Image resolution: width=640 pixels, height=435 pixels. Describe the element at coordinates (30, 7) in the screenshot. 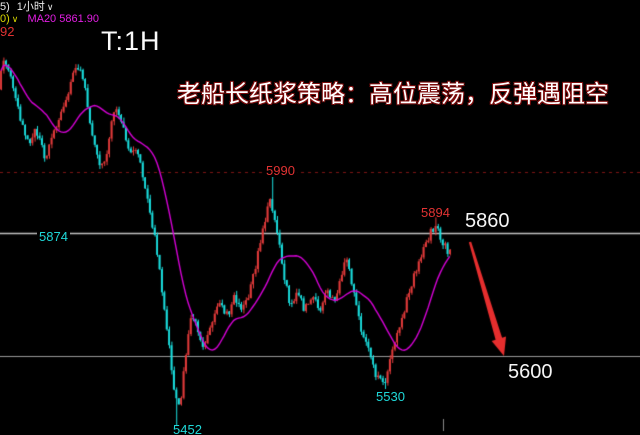

I see `timeframe-label: 1小时` at that location.